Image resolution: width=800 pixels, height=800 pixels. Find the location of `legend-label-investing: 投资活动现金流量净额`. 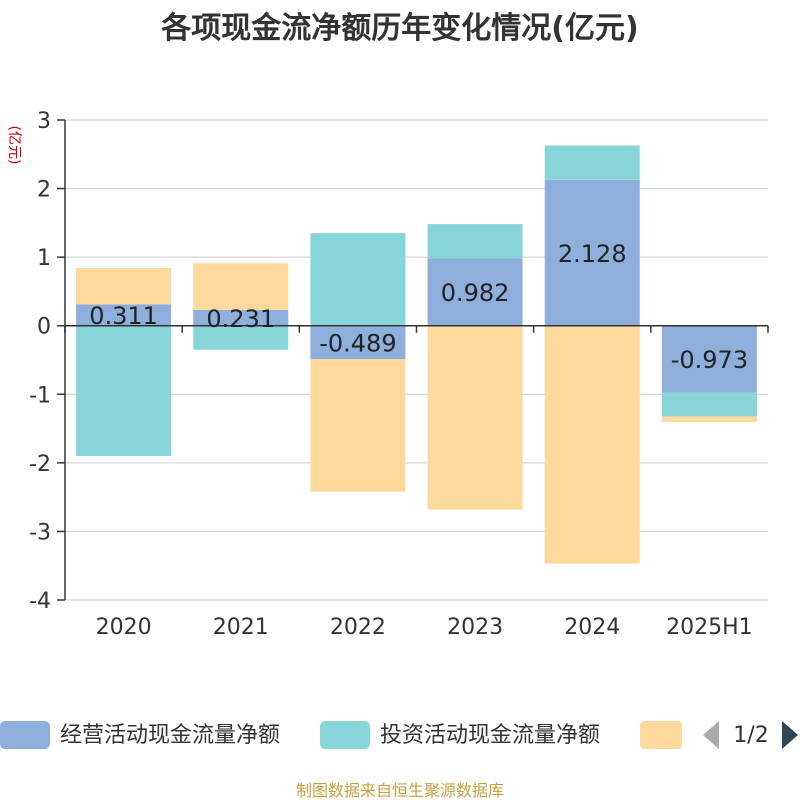

legend-label-investing: 投资活动现金流量净额 is located at coordinates (490, 735).